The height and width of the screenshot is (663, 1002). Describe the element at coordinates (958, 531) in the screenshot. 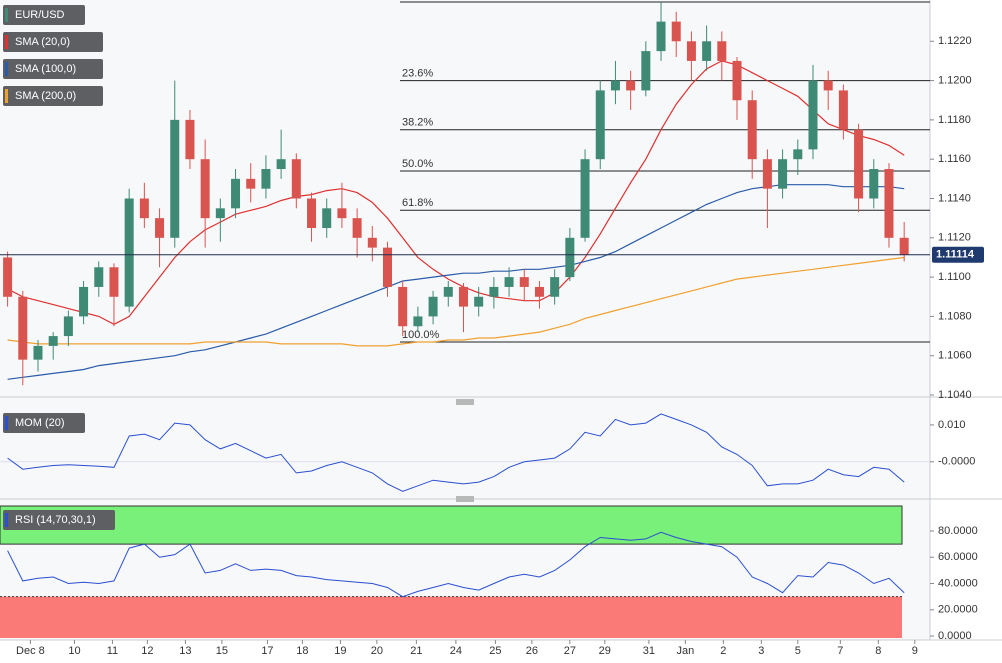

I see `y-tick-label: 80.0000` at that location.